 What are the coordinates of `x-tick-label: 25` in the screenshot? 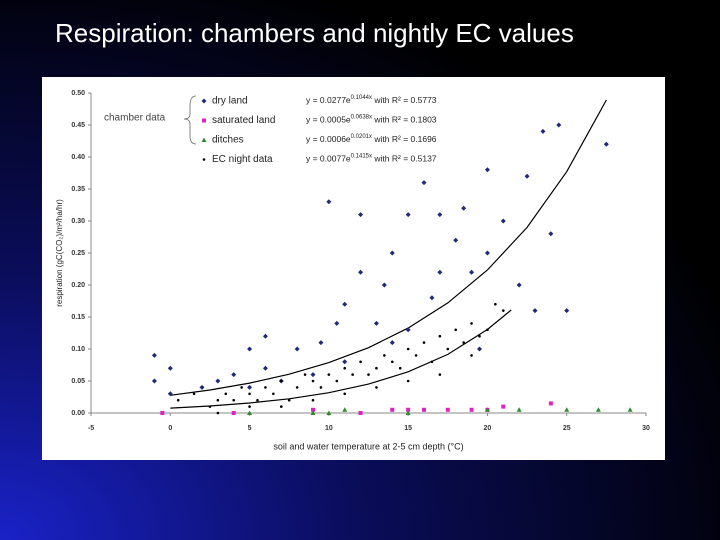 It's located at (567, 428).